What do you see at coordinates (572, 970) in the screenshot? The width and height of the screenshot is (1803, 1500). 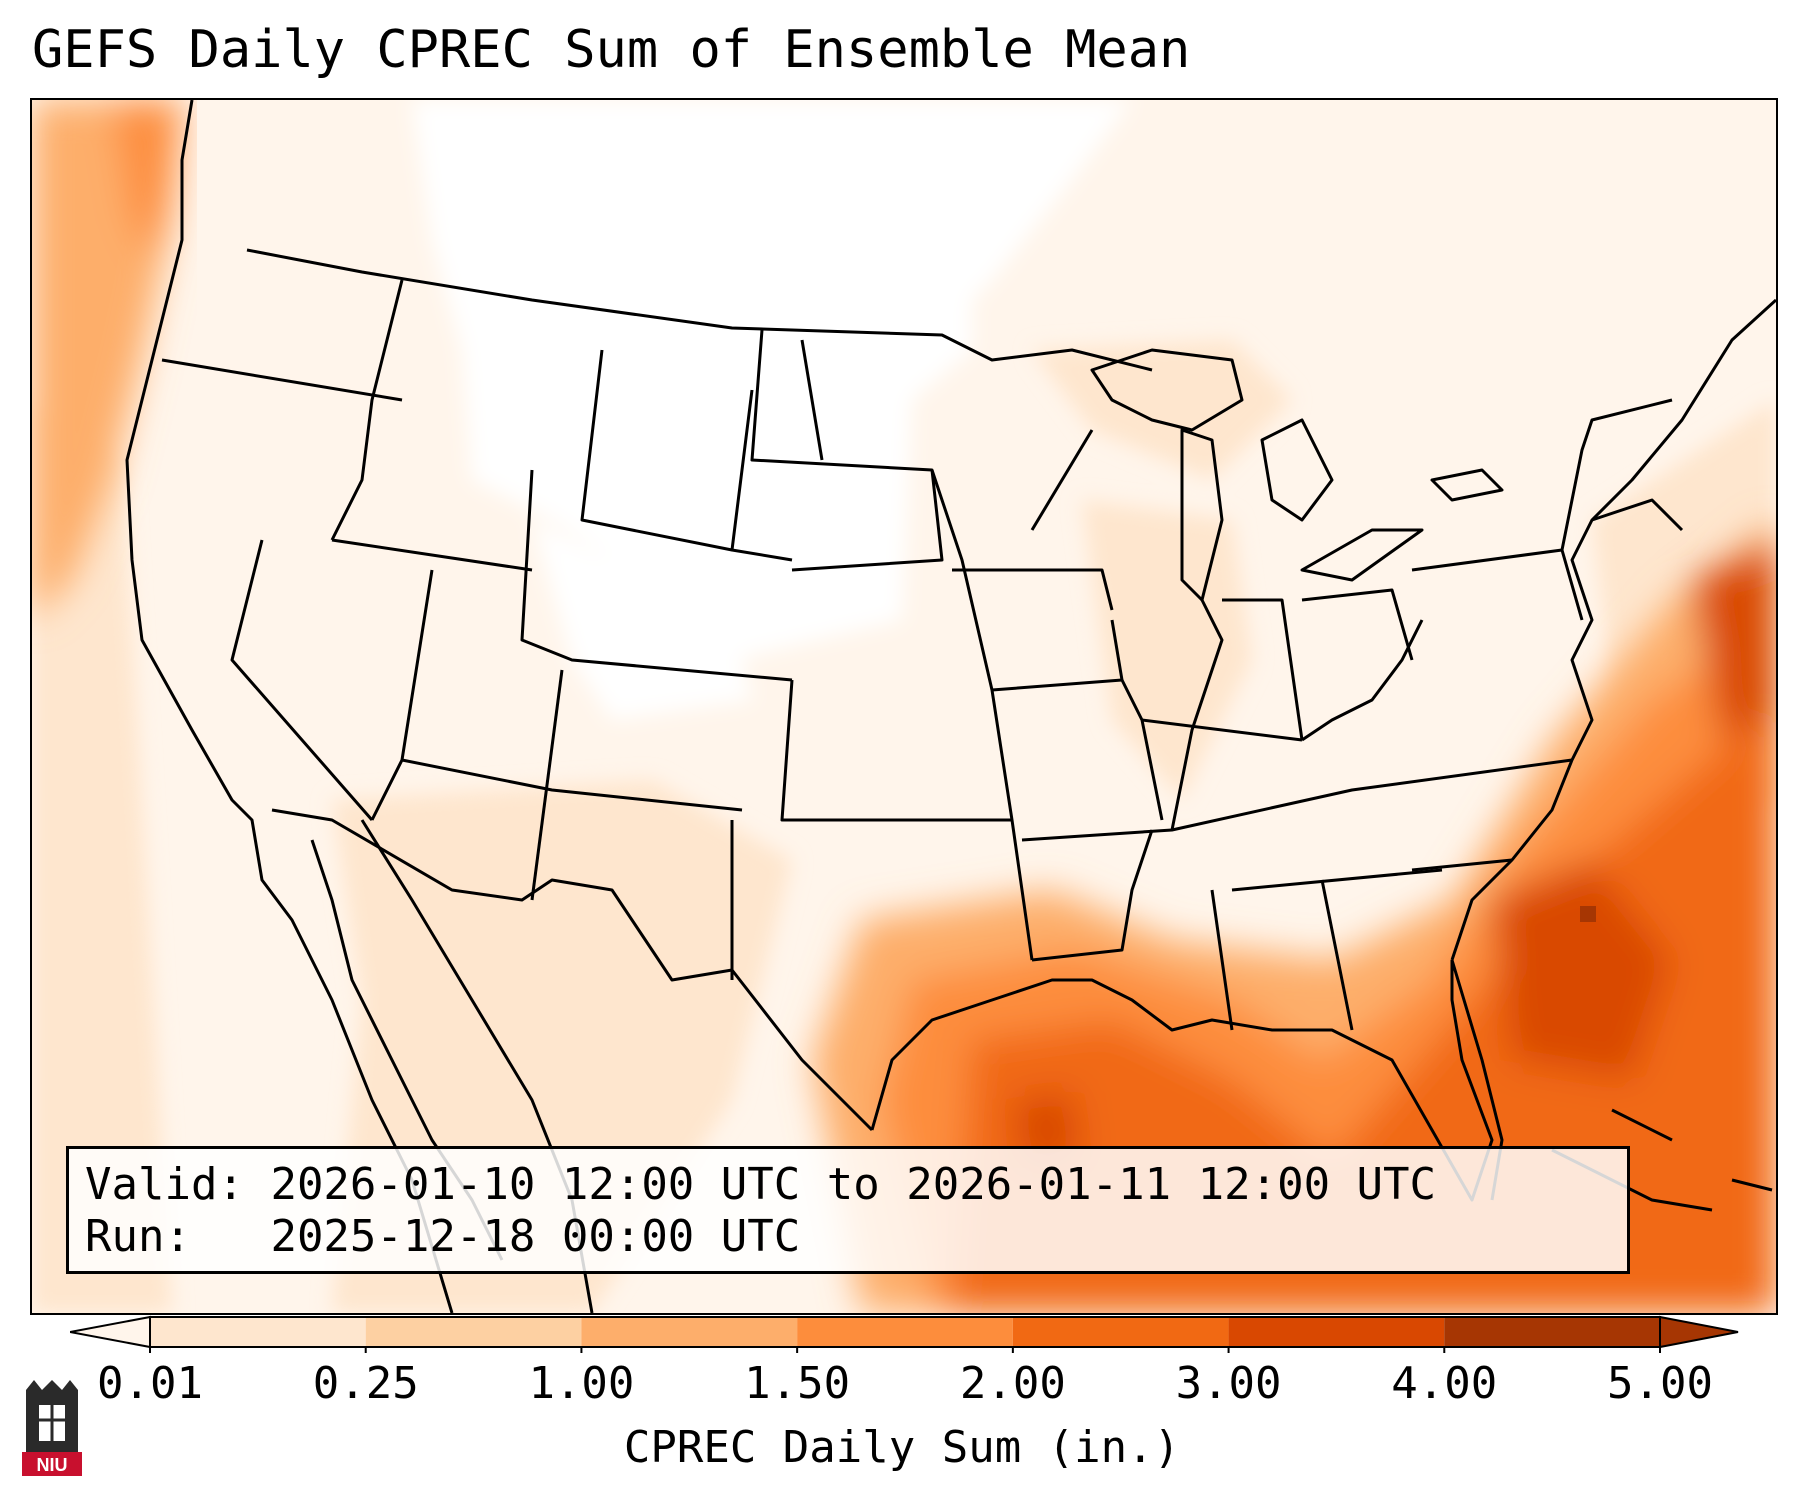 I see `mexico-border` at bounding box center [572, 970].